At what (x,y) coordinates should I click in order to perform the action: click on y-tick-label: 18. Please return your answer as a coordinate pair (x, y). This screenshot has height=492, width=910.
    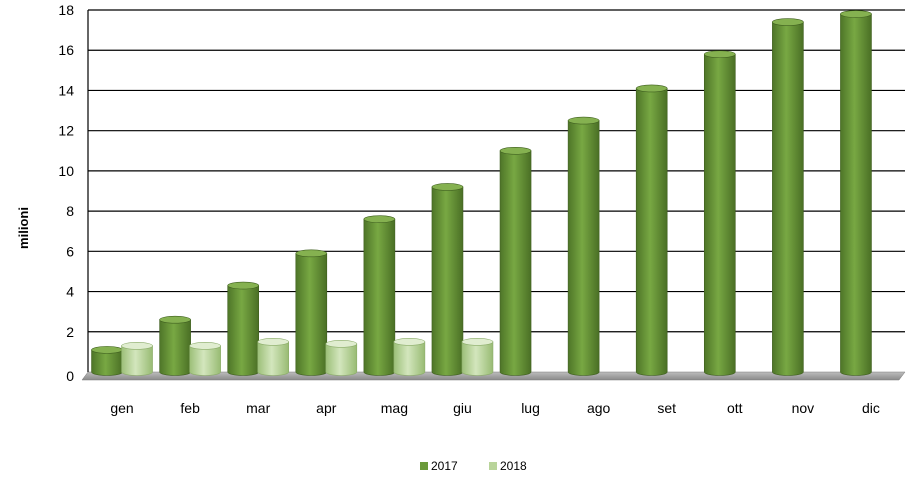
    Looking at the image, I should click on (66, 10).